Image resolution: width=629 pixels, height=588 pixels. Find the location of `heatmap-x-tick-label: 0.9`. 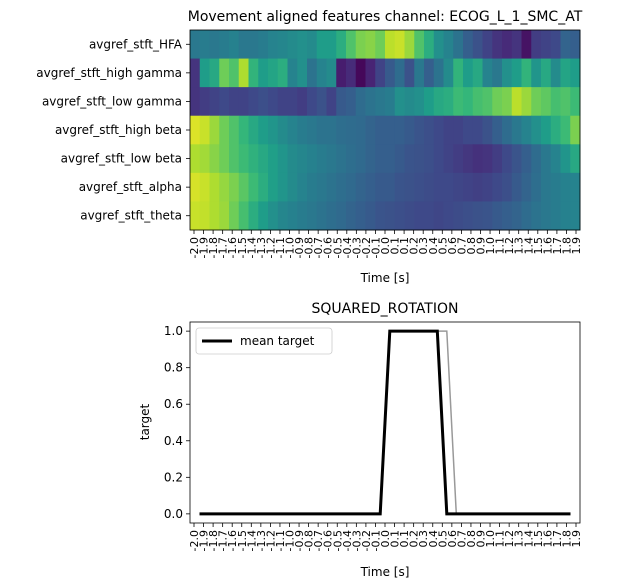

heatmap-x-tick-label: 0.9 is located at coordinates (481, 246).